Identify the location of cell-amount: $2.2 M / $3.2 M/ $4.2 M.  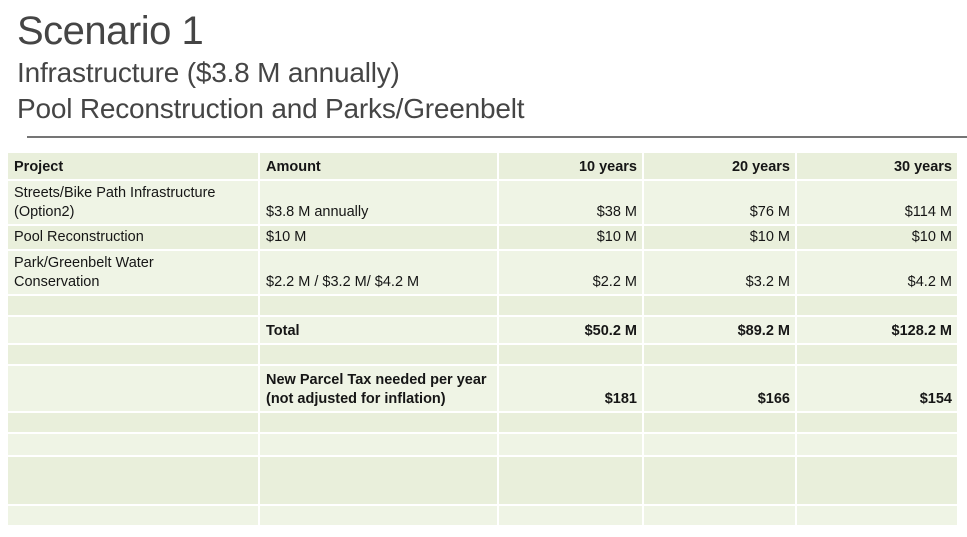
(378, 272).